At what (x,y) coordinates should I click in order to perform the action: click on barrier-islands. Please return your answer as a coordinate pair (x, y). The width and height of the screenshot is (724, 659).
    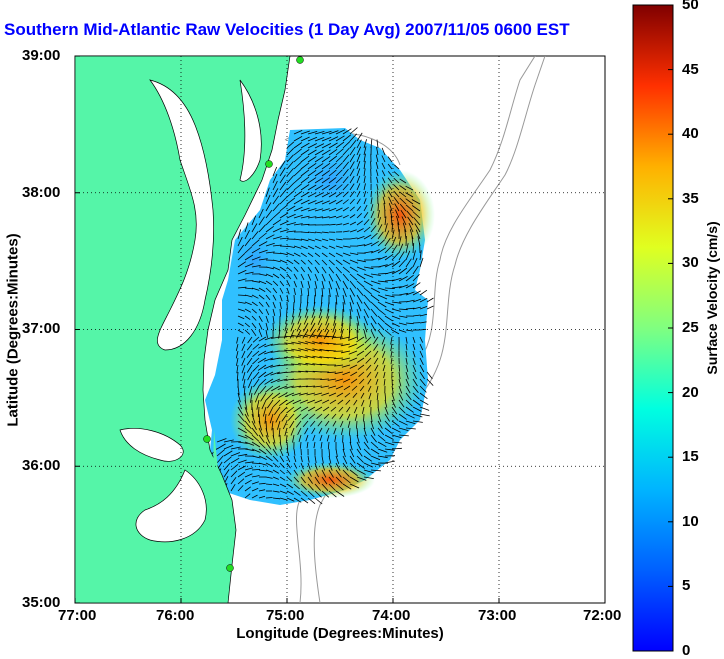
    Looking at the image, I should click on (221, 510).